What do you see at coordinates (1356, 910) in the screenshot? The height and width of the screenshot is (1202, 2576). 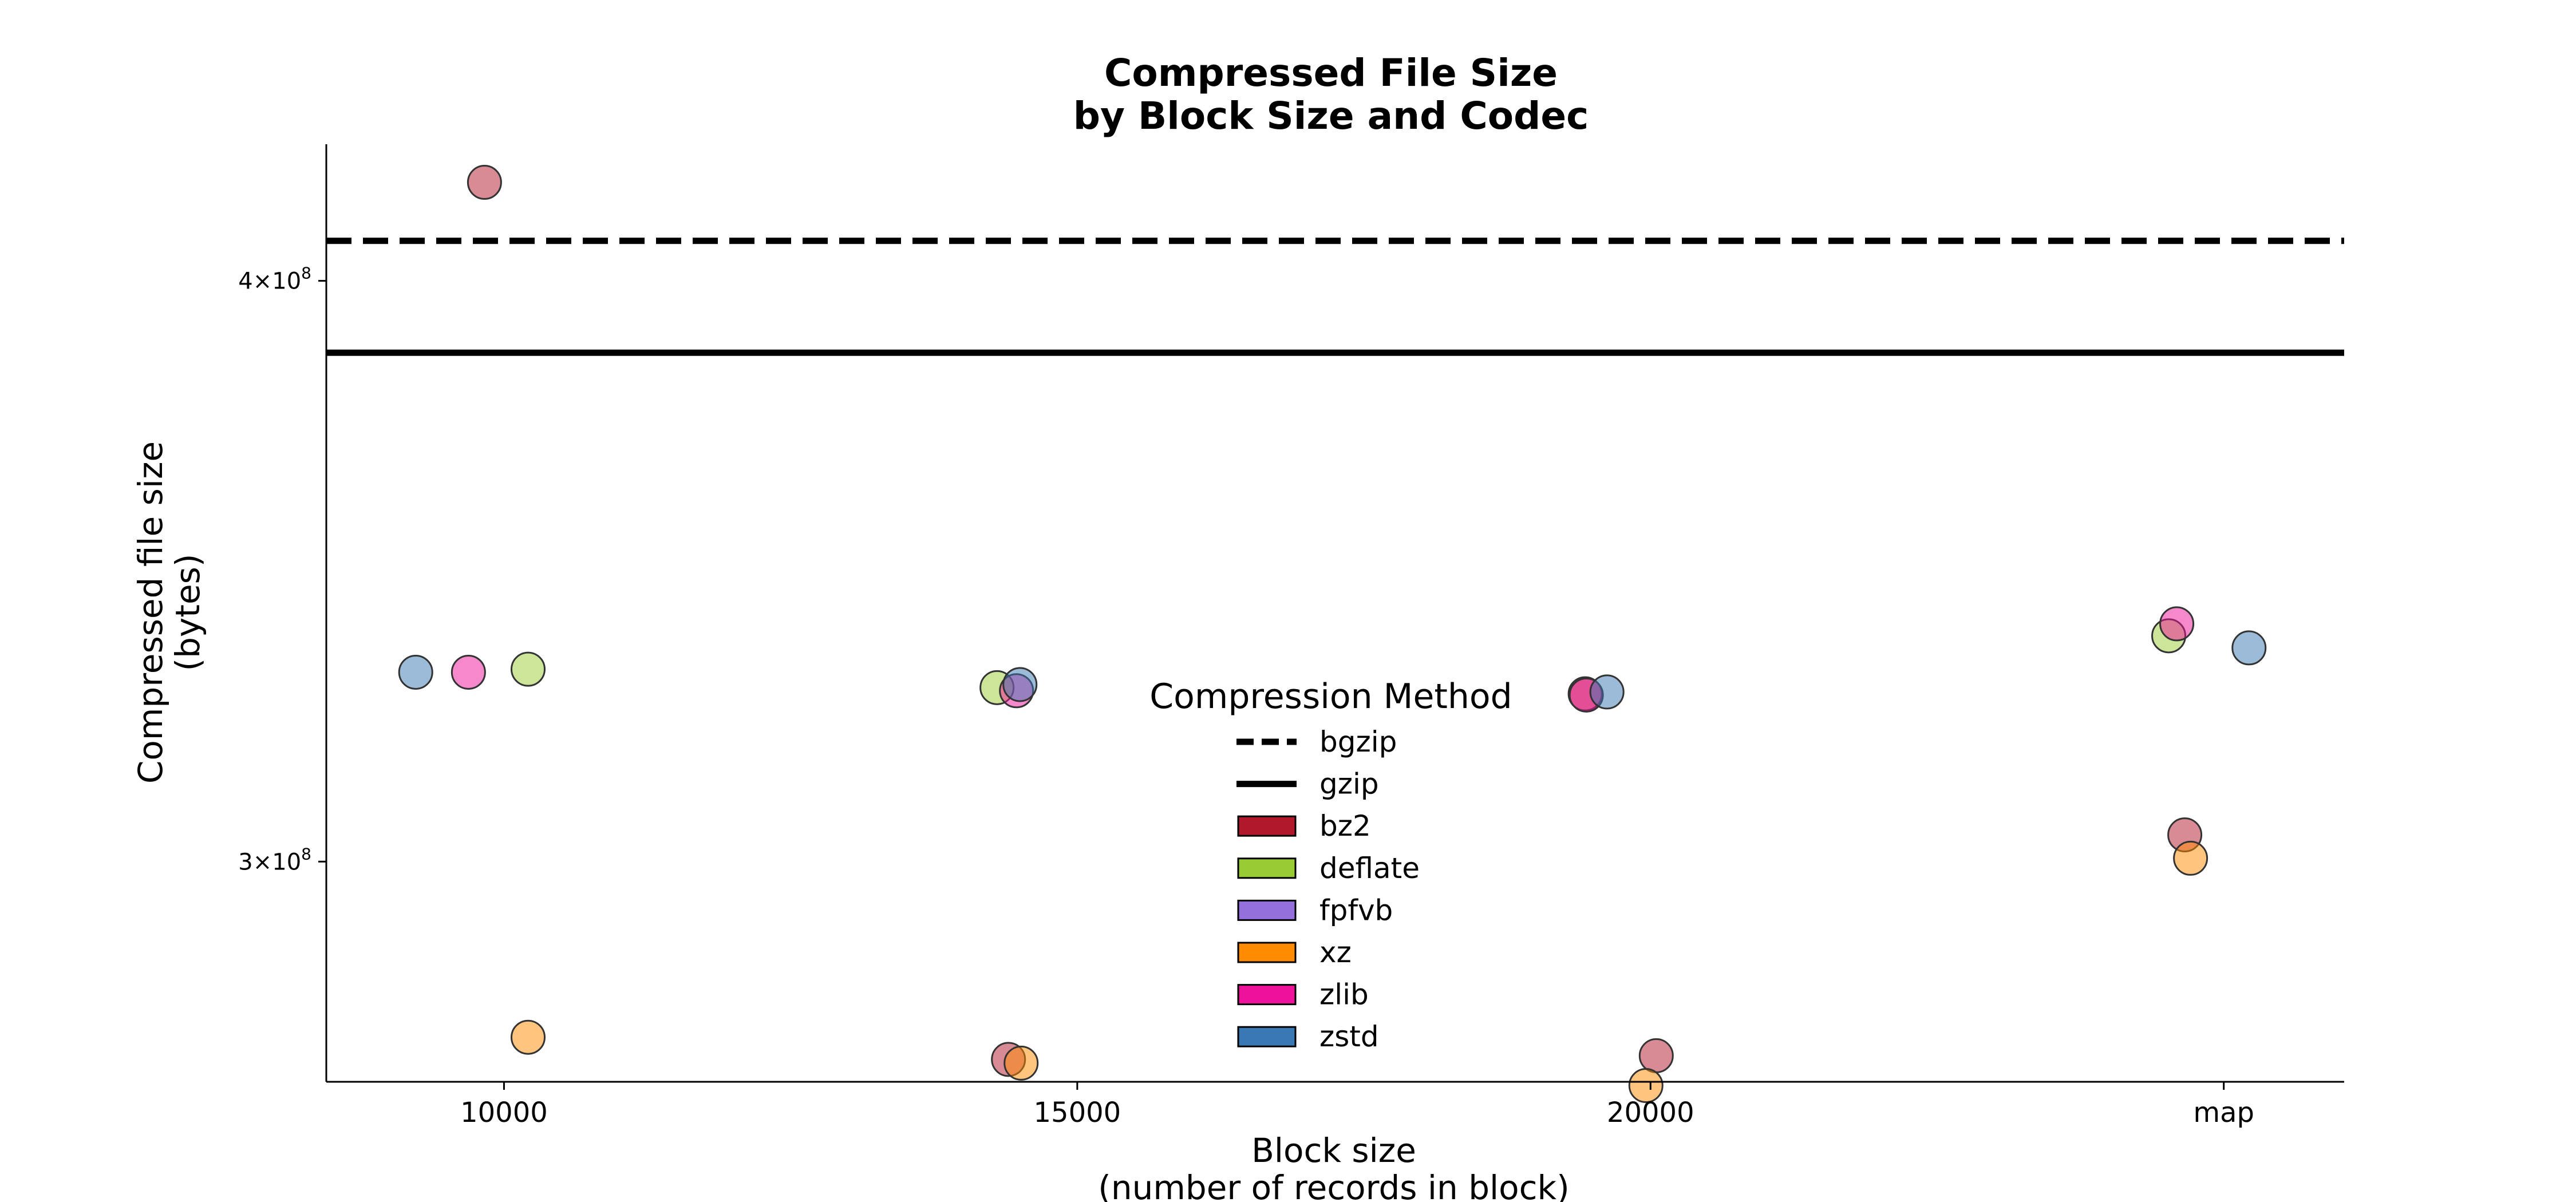 I see `legend-label-fpfvb: fpfvb` at bounding box center [1356, 910].